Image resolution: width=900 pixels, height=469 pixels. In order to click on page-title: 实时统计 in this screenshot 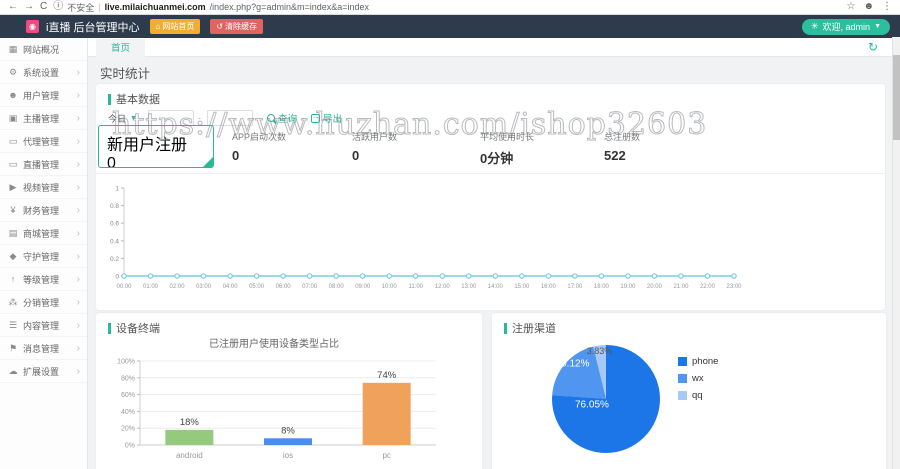, I will do `click(125, 74)`.